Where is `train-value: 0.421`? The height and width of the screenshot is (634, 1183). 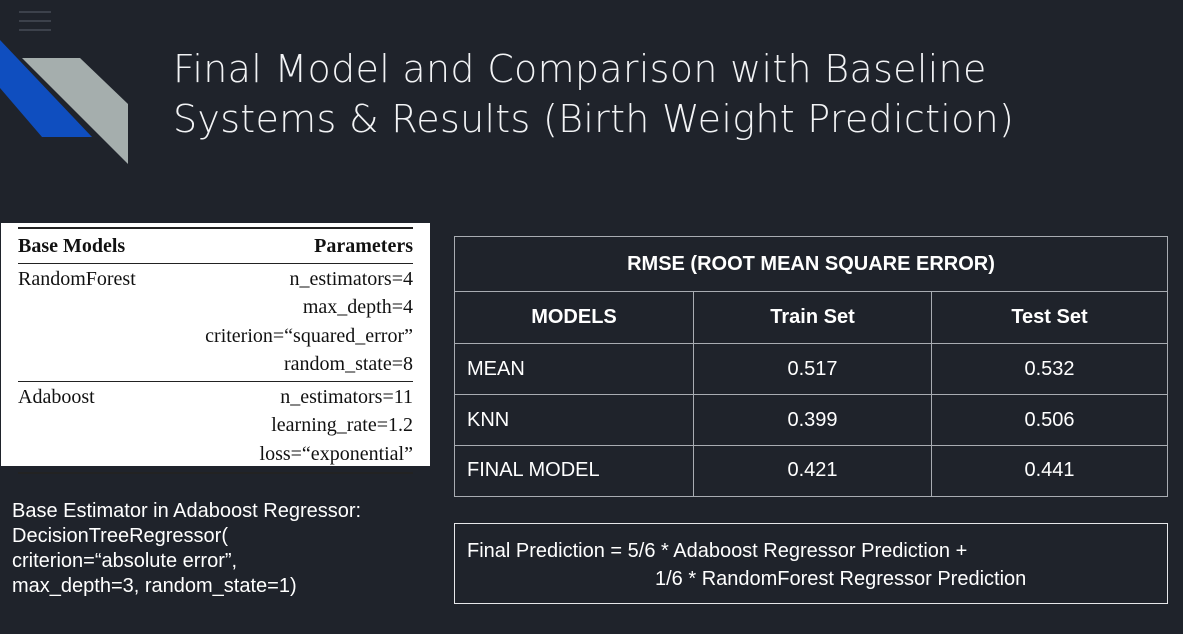
train-value: 0.421 is located at coordinates (812, 471).